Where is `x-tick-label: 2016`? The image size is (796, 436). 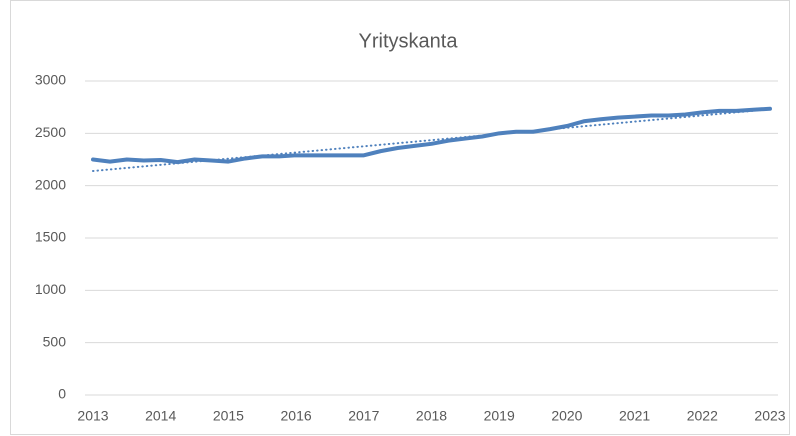
x-tick-label: 2016 is located at coordinates (296, 416).